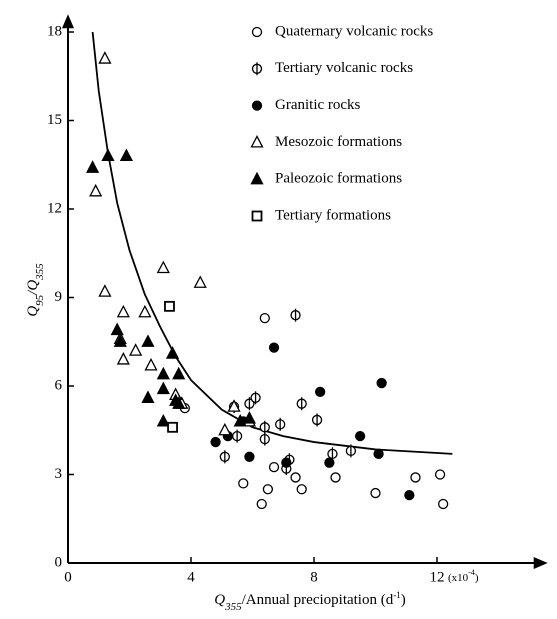 Image resolution: width=557 pixels, height=619 pixels. Describe the element at coordinates (314, 577) in the screenshot. I see `x-tick-label: 8` at that location.